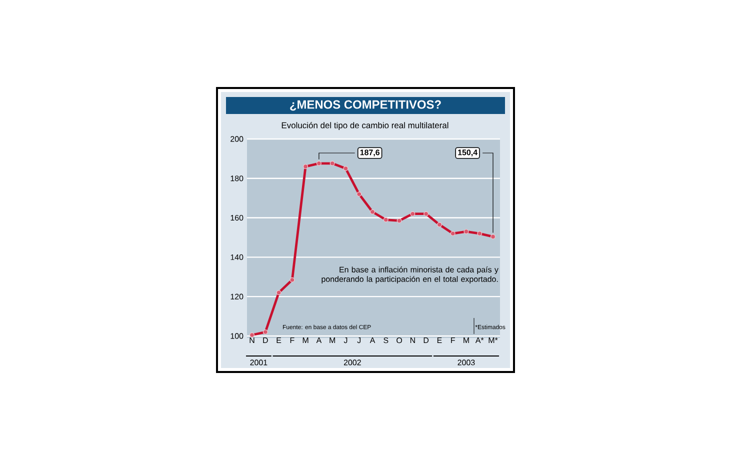  I want to click on chart-title: ¿MENOS COMPETITIVOS?, so click(365, 105).